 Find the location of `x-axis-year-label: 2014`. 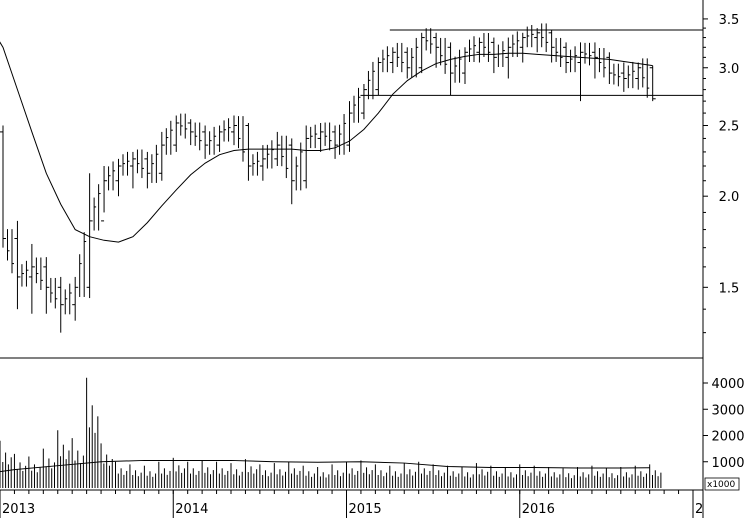

x-axis-year-label: 2014 is located at coordinates (191, 509).